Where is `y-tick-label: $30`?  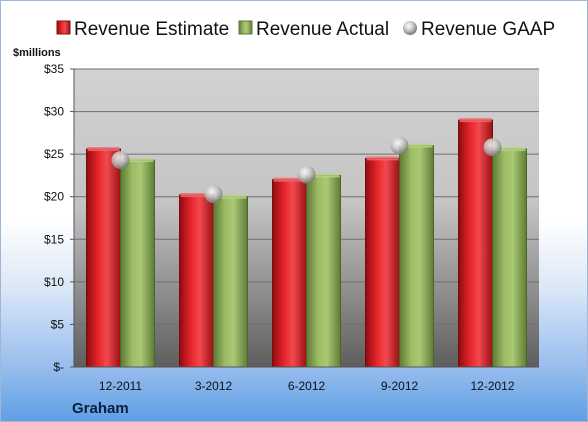 y-tick-label: $30 is located at coordinates (54, 112).